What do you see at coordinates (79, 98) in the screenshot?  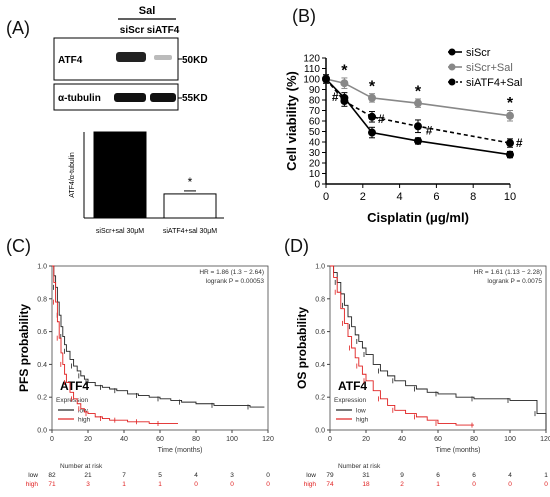 I see `tubulin-row-label: α-tubulin` at bounding box center [79, 98].